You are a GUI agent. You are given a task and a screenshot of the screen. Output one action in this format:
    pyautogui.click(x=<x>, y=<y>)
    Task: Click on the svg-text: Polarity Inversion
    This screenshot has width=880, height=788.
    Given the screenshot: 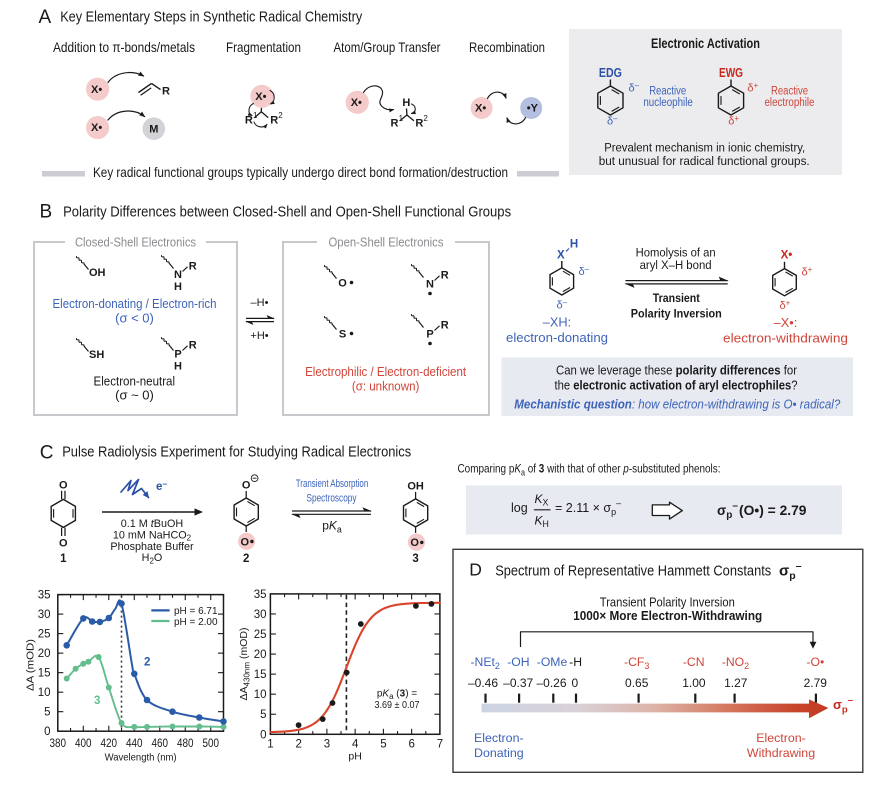 What is the action you would take?
    pyautogui.click(x=676, y=315)
    